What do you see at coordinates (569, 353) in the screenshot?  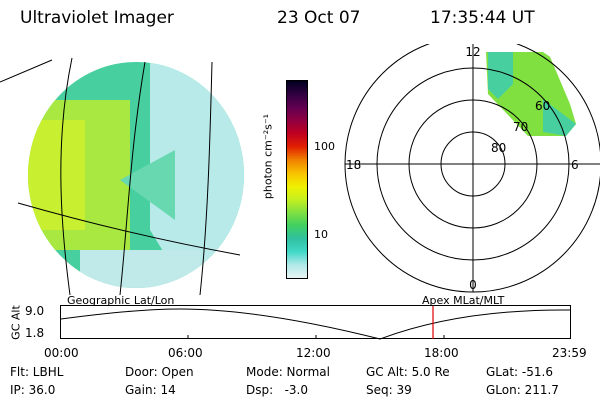 I see `orbit-xtick-2359: 23:59` at bounding box center [569, 353].